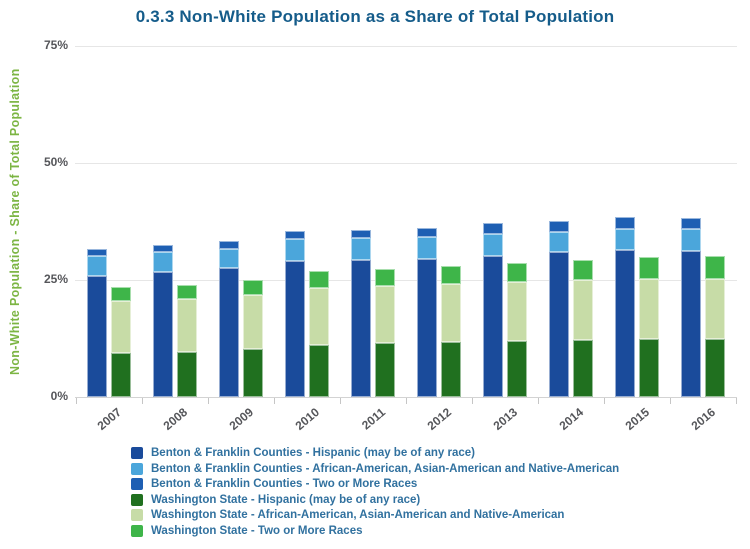  Describe the element at coordinates (162, 248) in the screenshot. I see `bar-2008-bf-two-or-more-races` at that location.